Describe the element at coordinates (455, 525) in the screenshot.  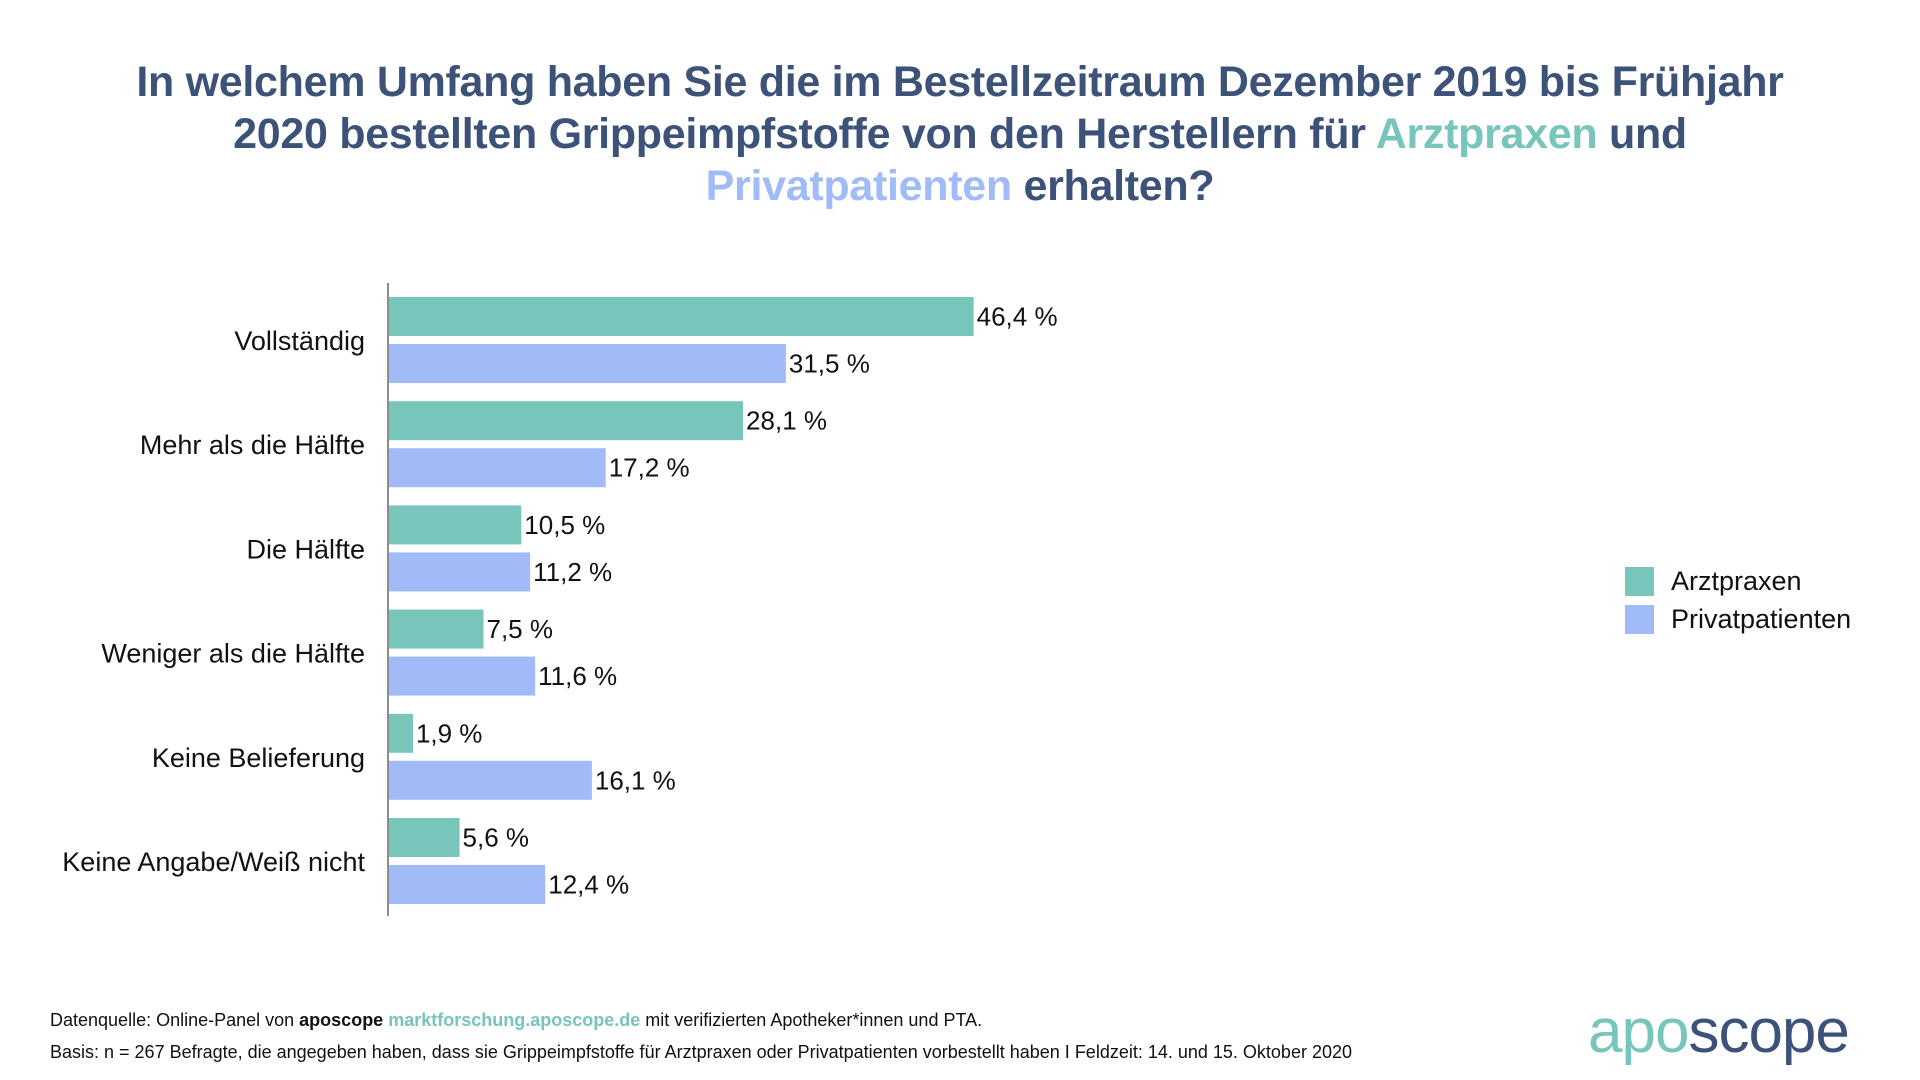
I see `bar-arztpraxen-die-hälfte` at that location.